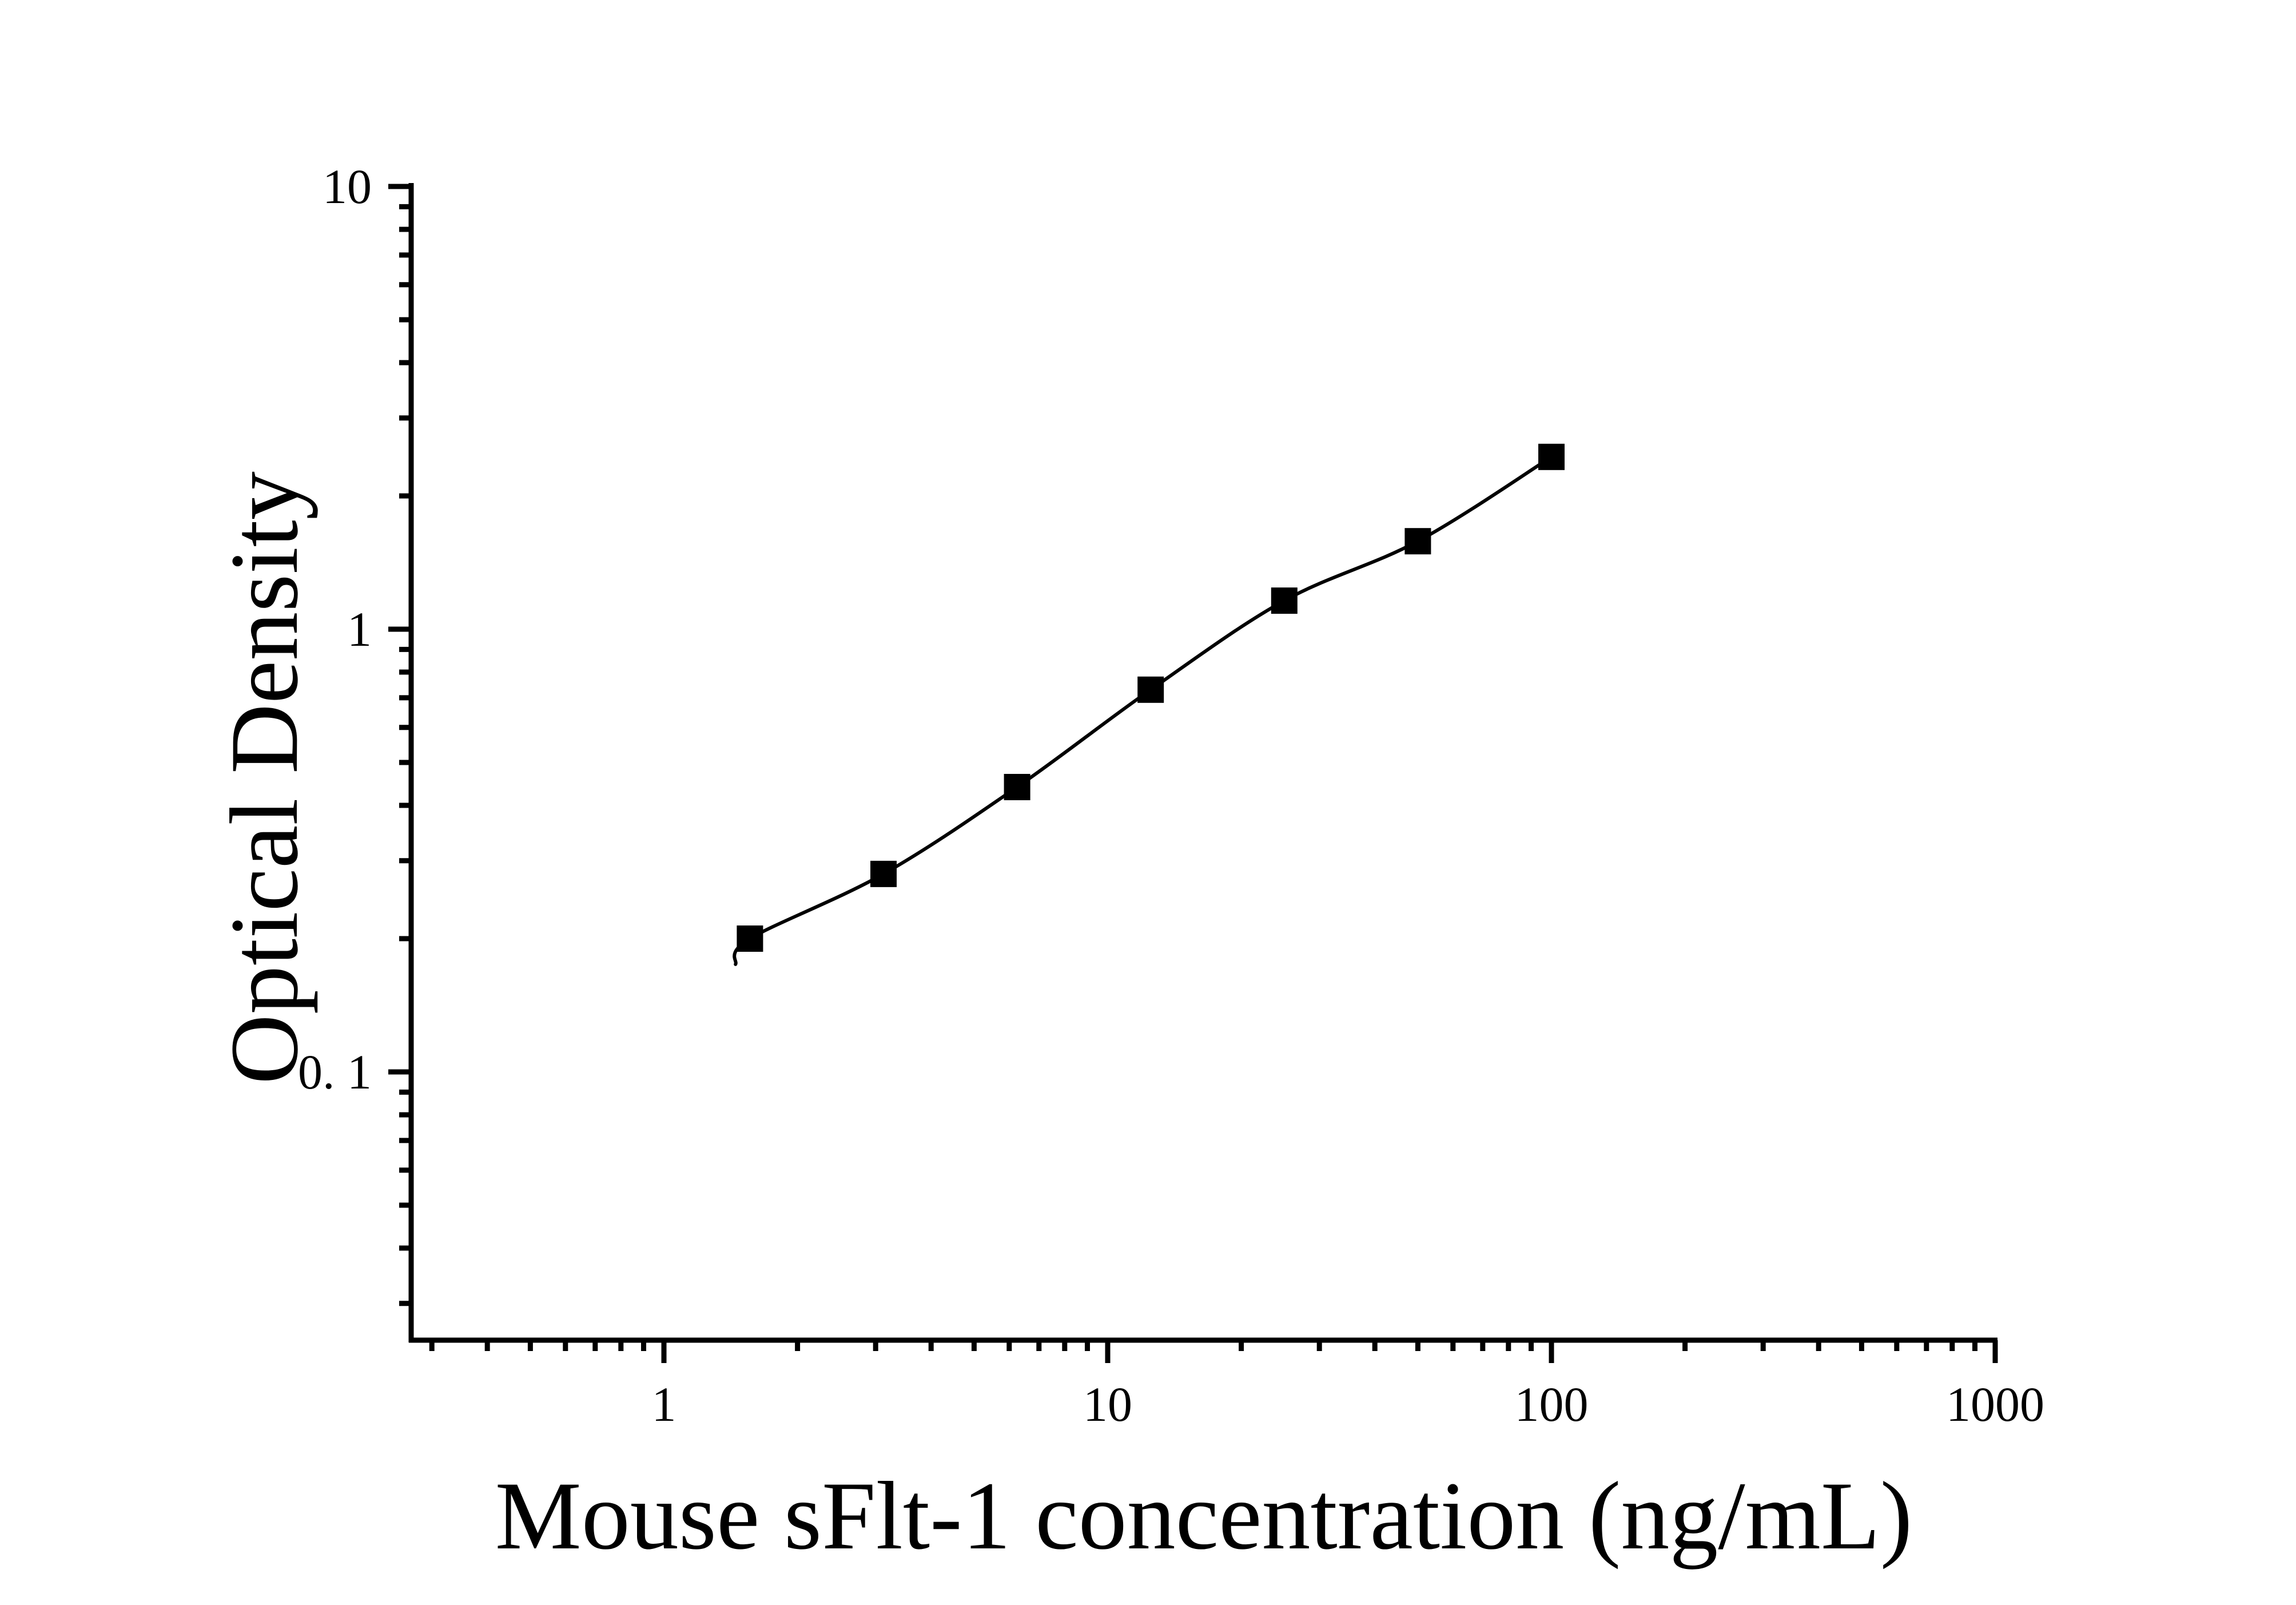  What do you see at coordinates (335, 629) in the screenshot?
I see `y-axis-tick-labels: 10 1 0. 1` at bounding box center [335, 629].